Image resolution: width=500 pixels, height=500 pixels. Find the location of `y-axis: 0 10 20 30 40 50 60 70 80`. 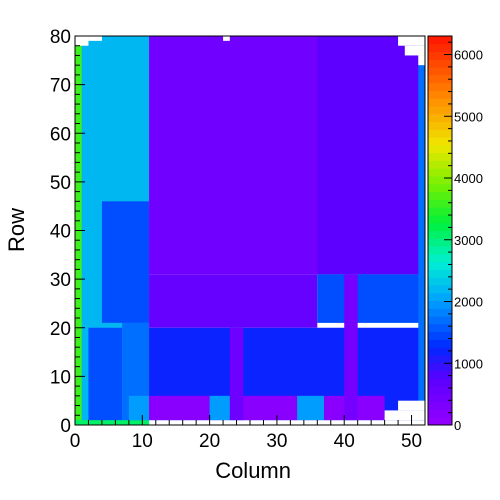

y-axis: 0 10 20 30 40 50 60 70 80 is located at coordinates (67, 232).